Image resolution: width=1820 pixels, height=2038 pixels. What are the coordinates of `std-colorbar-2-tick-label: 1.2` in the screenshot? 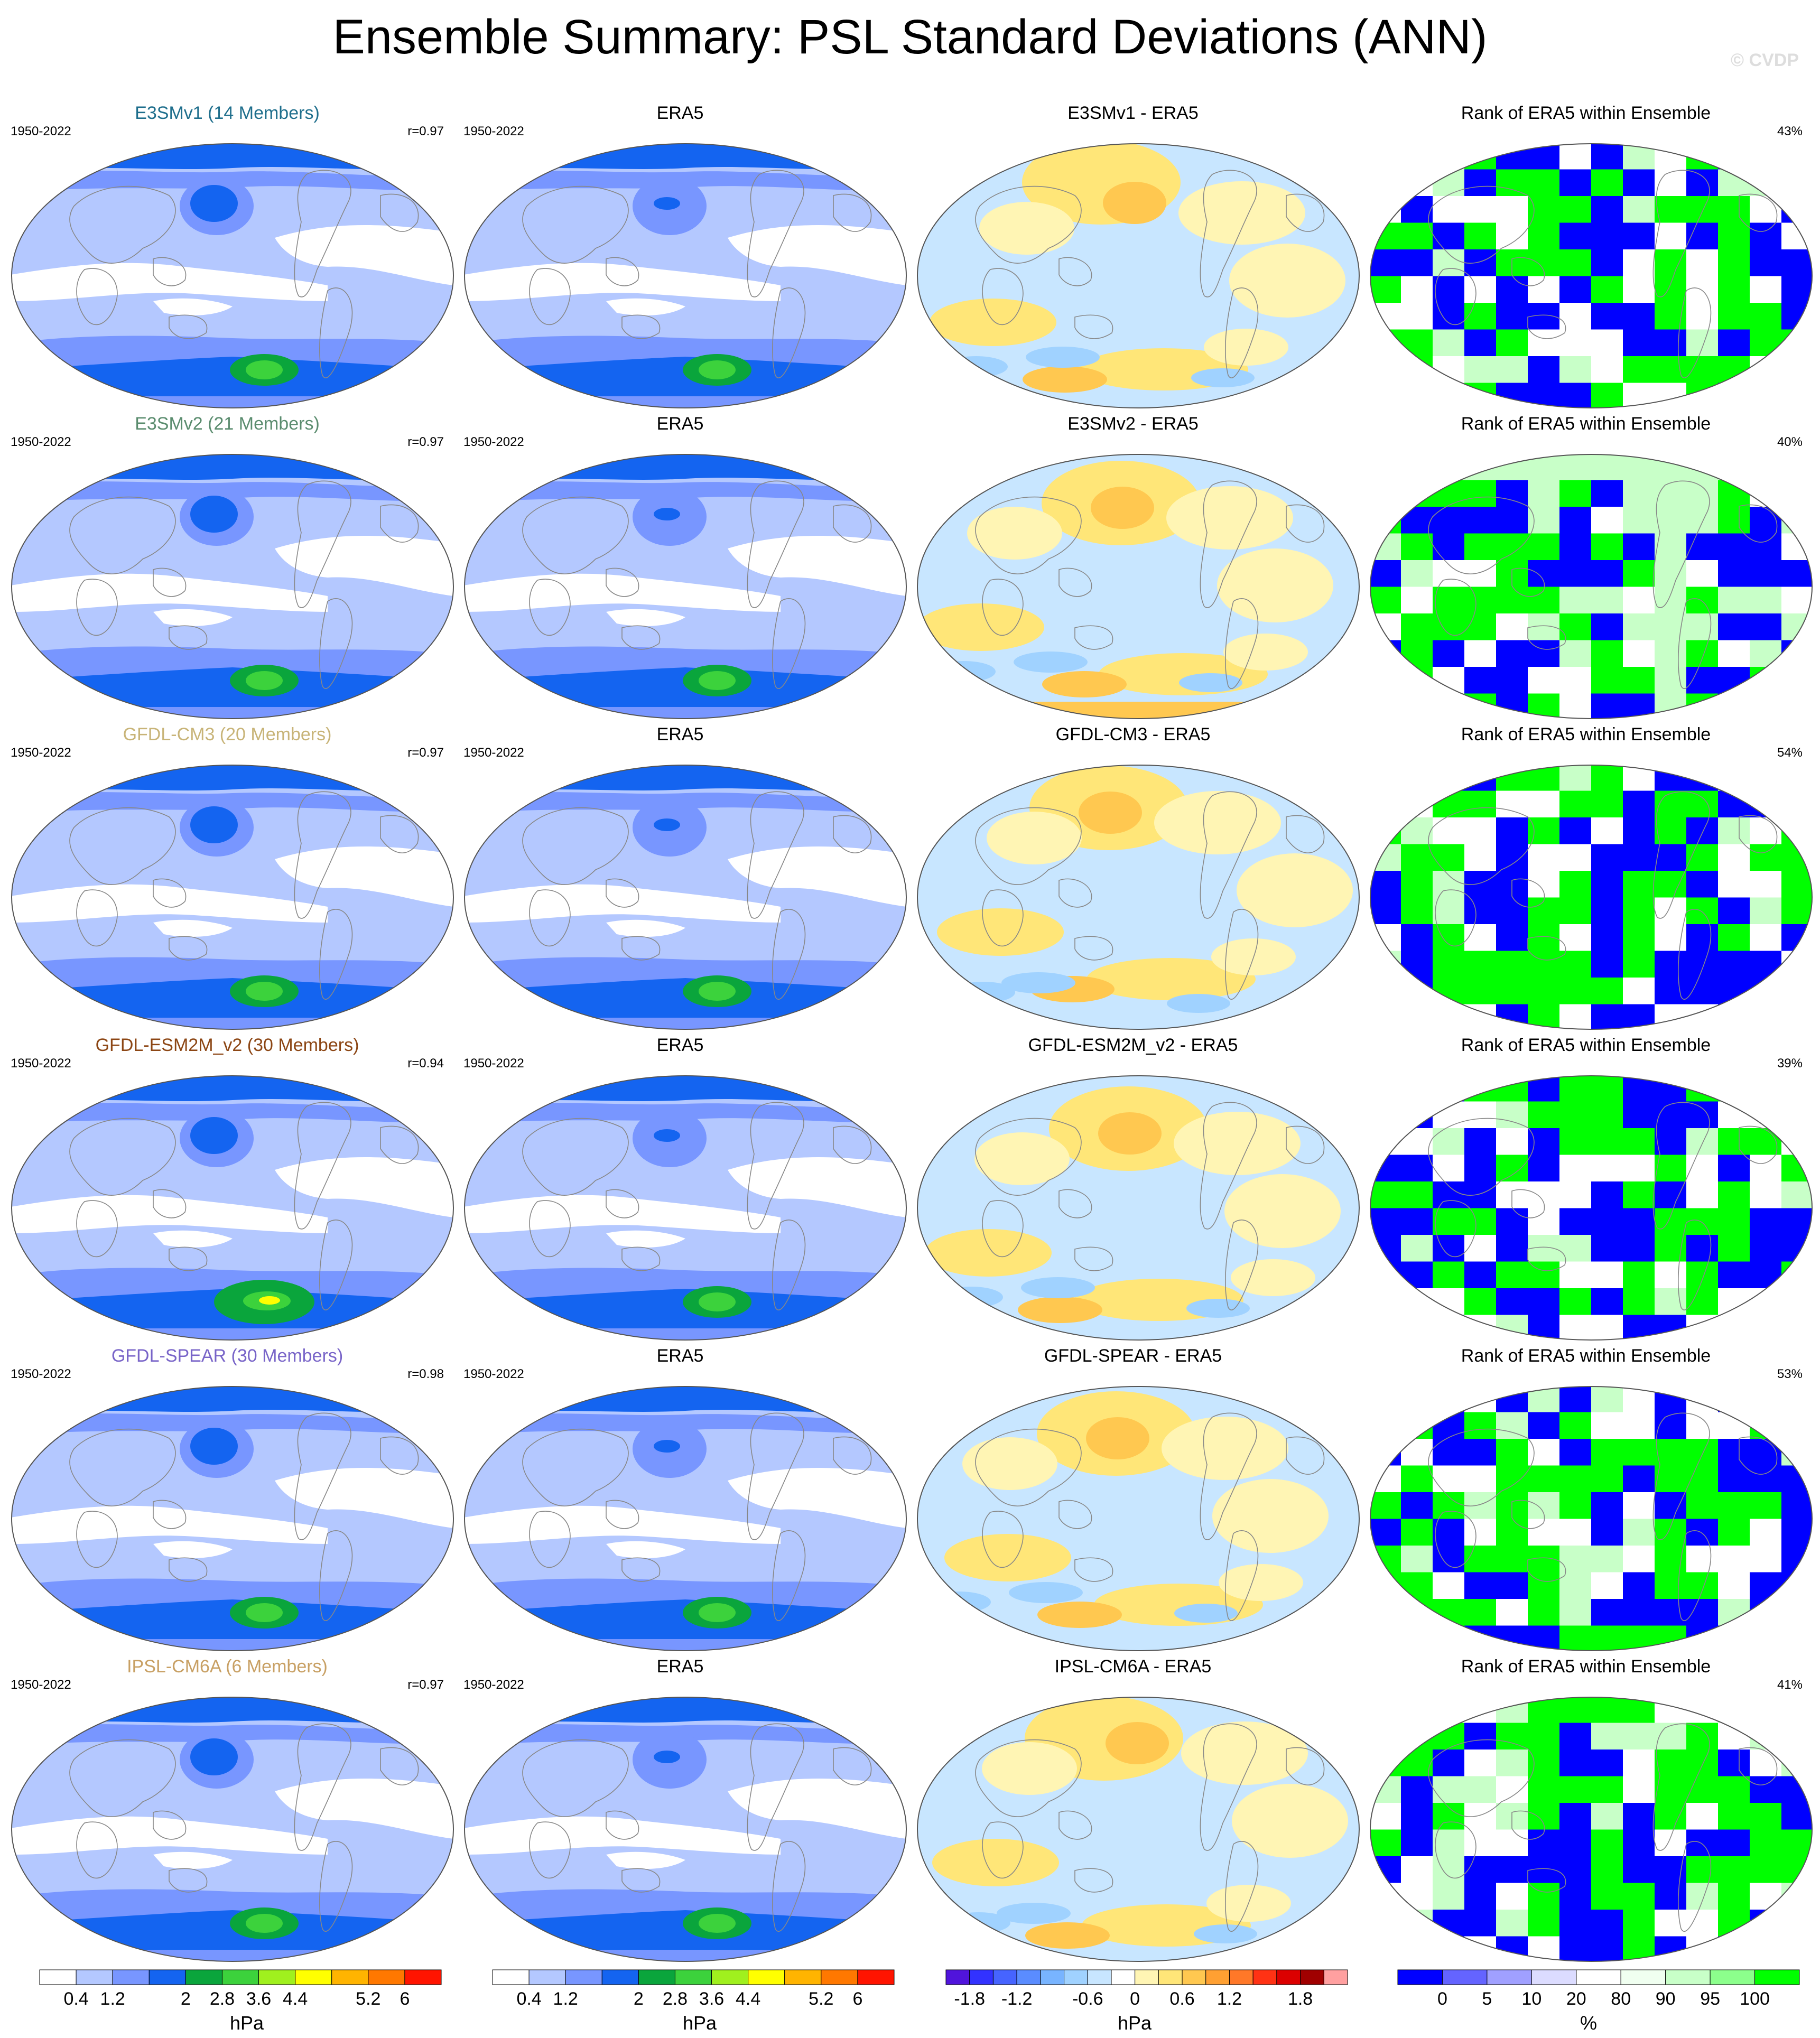 It's located at (565, 1999).